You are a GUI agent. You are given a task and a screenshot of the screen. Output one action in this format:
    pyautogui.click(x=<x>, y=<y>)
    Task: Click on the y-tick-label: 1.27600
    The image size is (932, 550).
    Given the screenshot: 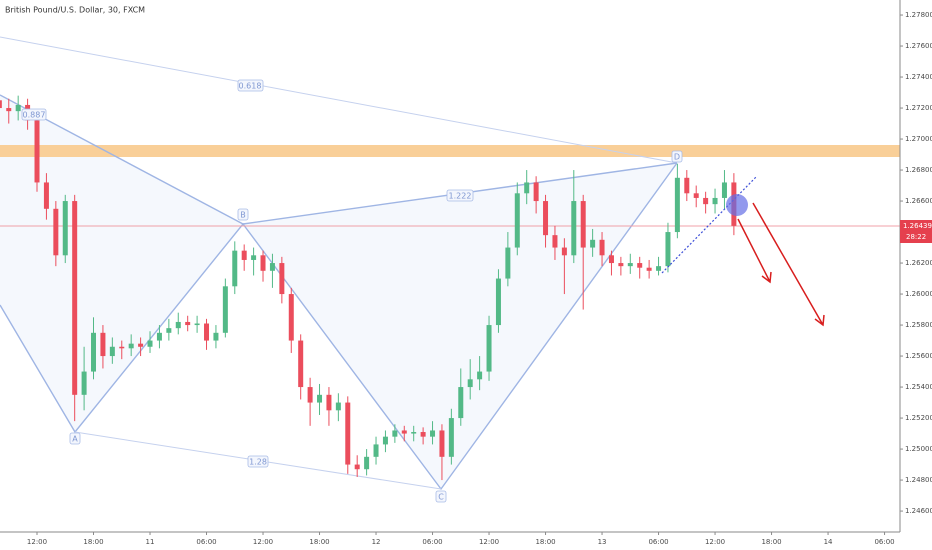 What is the action you would take?
    pyautogui.click(x=918, y=46)
    